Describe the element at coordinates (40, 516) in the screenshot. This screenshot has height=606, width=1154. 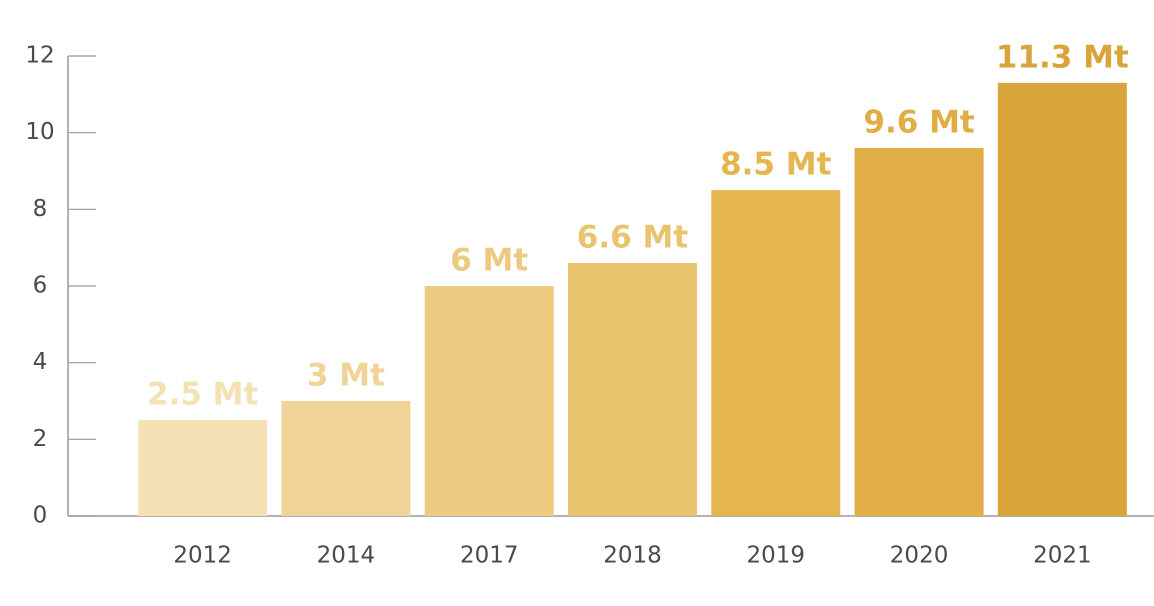
I see `y-tick-label: 0` at that location.